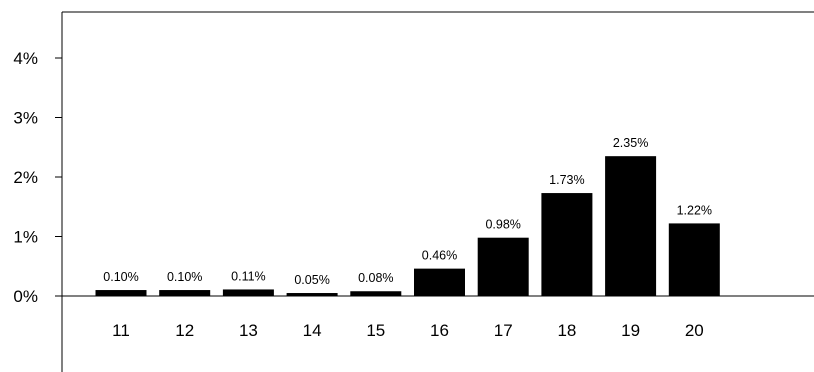  I want to click on y-tick-label: 4%, so click(25, 58).